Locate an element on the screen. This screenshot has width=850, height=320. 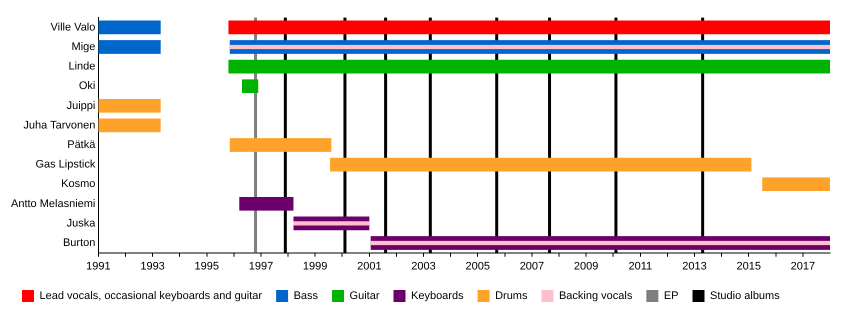
legend-label: Guitar is located at coordinates (365, 296).